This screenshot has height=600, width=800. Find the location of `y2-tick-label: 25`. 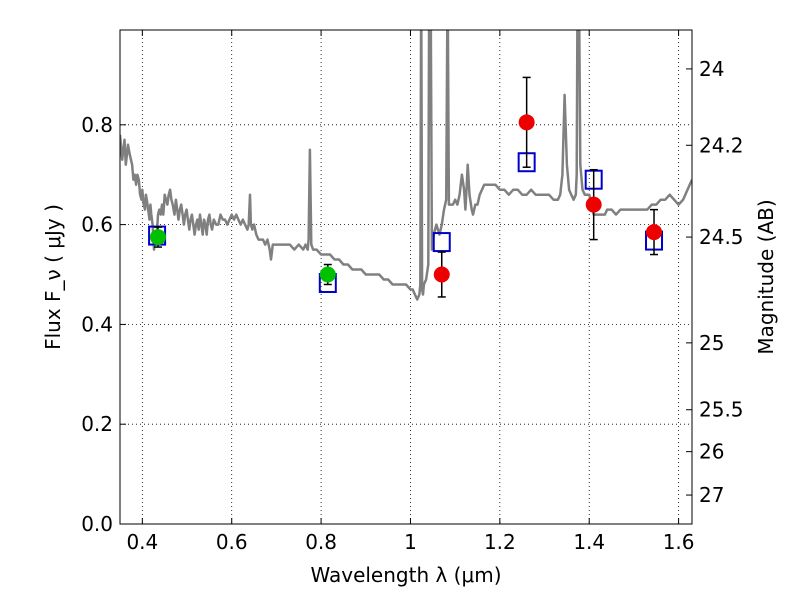

y2-tick-label: 25 is located at coordinates (711, 343).